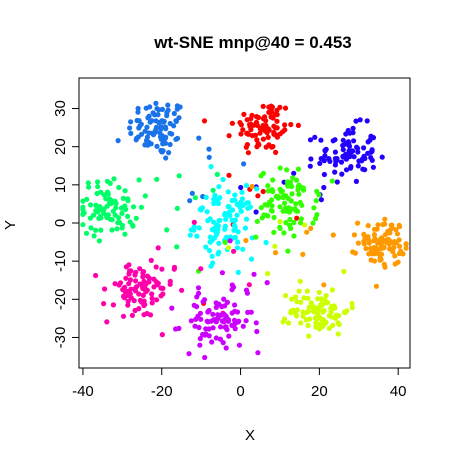 This screenshot has height=464, width=465. What do you see at coordinates (239, 383) in the screenshot?
I see `x-axis: -40 -20 0 20 40` at bounding box center [239, 383].